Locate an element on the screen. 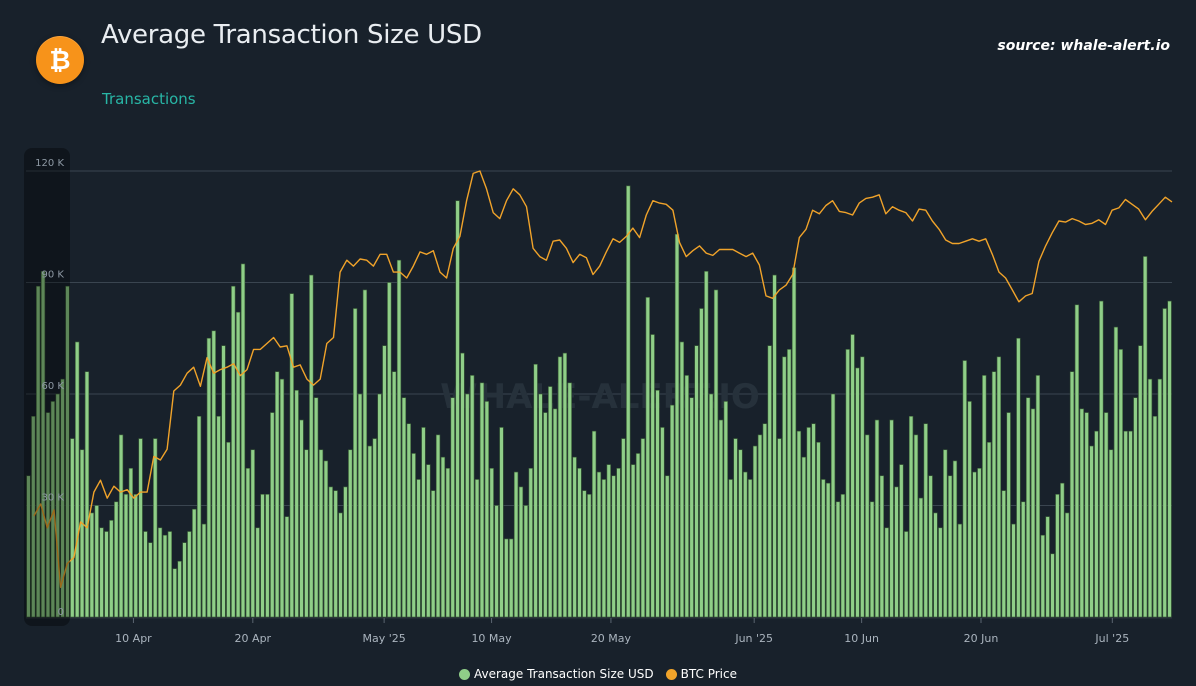  y-tick-label: 90 K is located at coordinates (53, 275).